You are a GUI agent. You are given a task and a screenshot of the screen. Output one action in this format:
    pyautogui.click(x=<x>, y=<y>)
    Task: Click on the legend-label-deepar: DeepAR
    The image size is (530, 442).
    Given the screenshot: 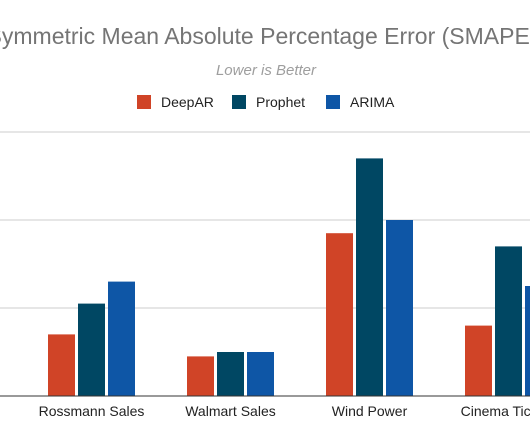 What is the action you would take?
    pyautogui.click(x=187, y=102)
    